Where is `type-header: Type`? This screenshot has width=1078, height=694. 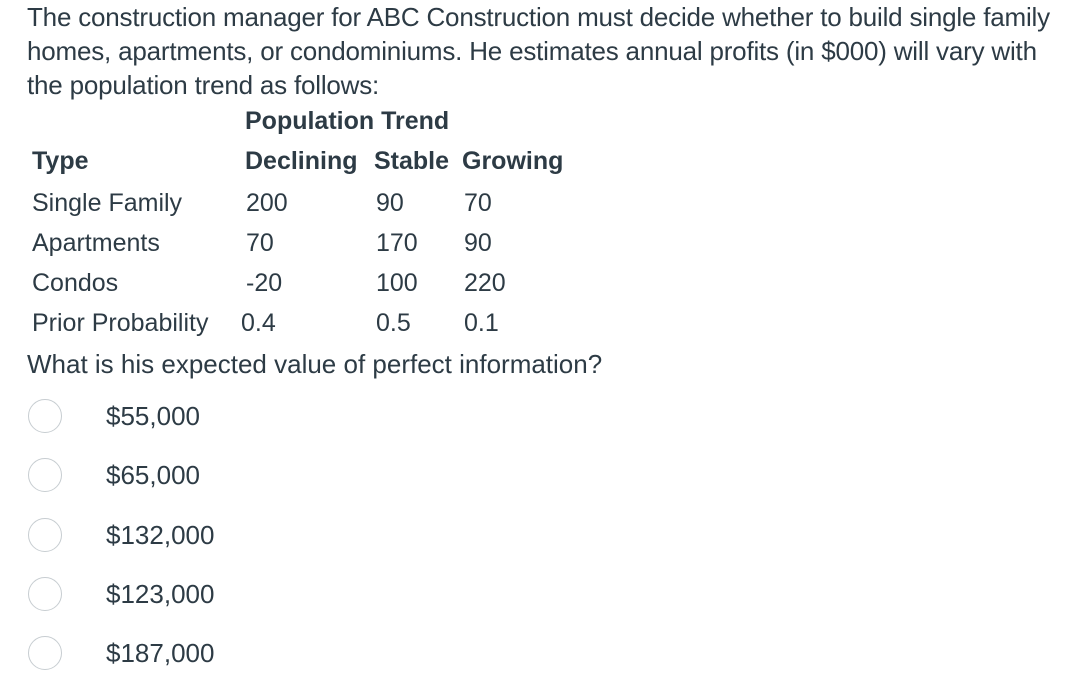
type-header: Type is located at coordinates (60, 161).